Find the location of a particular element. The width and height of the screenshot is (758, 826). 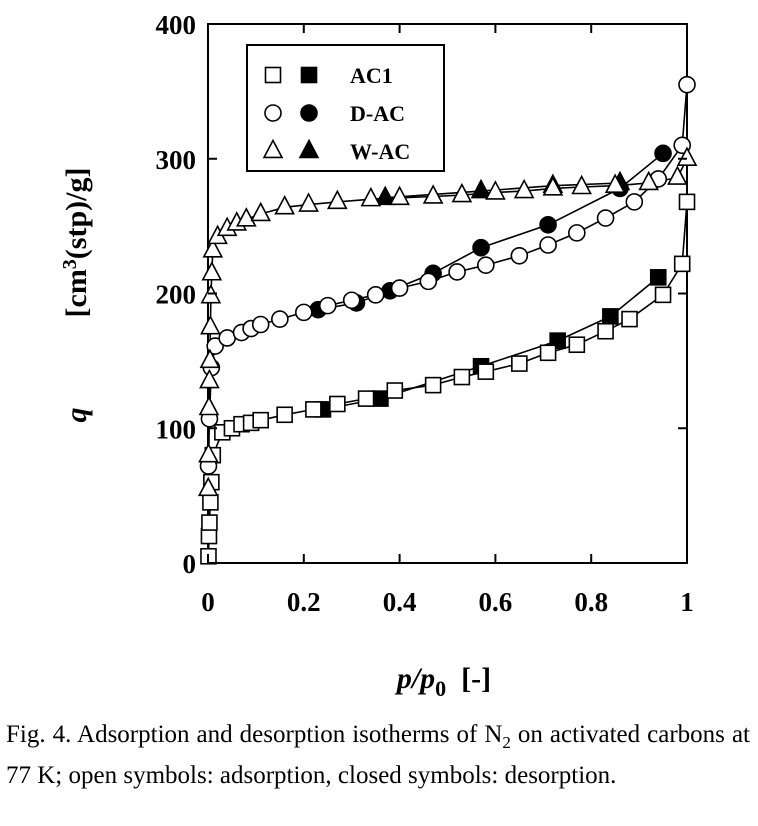

legend-label: AC1 is located at coordinates (371, 75).